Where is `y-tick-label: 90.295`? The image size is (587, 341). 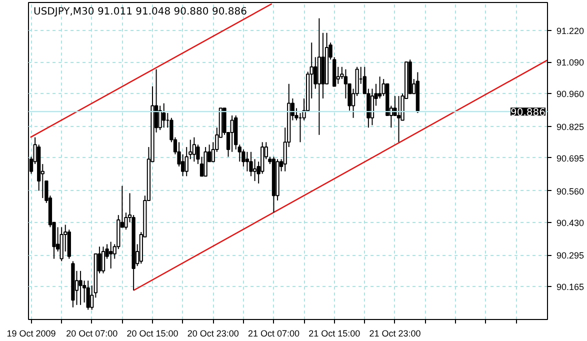 y-tick-label: 90.295 is located at coordinates (570, 255).